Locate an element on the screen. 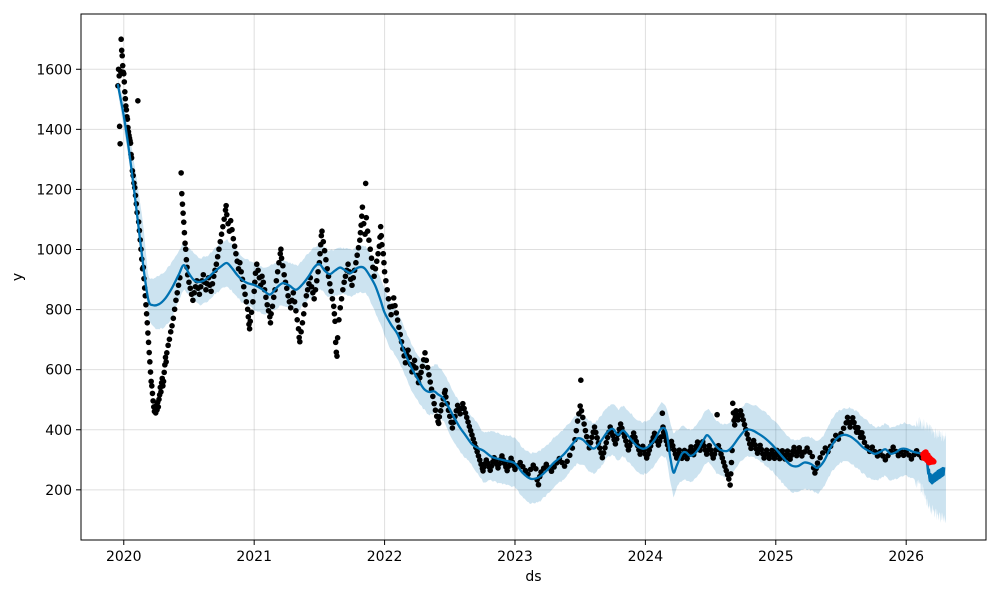 The image size is (1000, 600). y-tick-label-1200: 1200 is located at coordinates (54, 190).